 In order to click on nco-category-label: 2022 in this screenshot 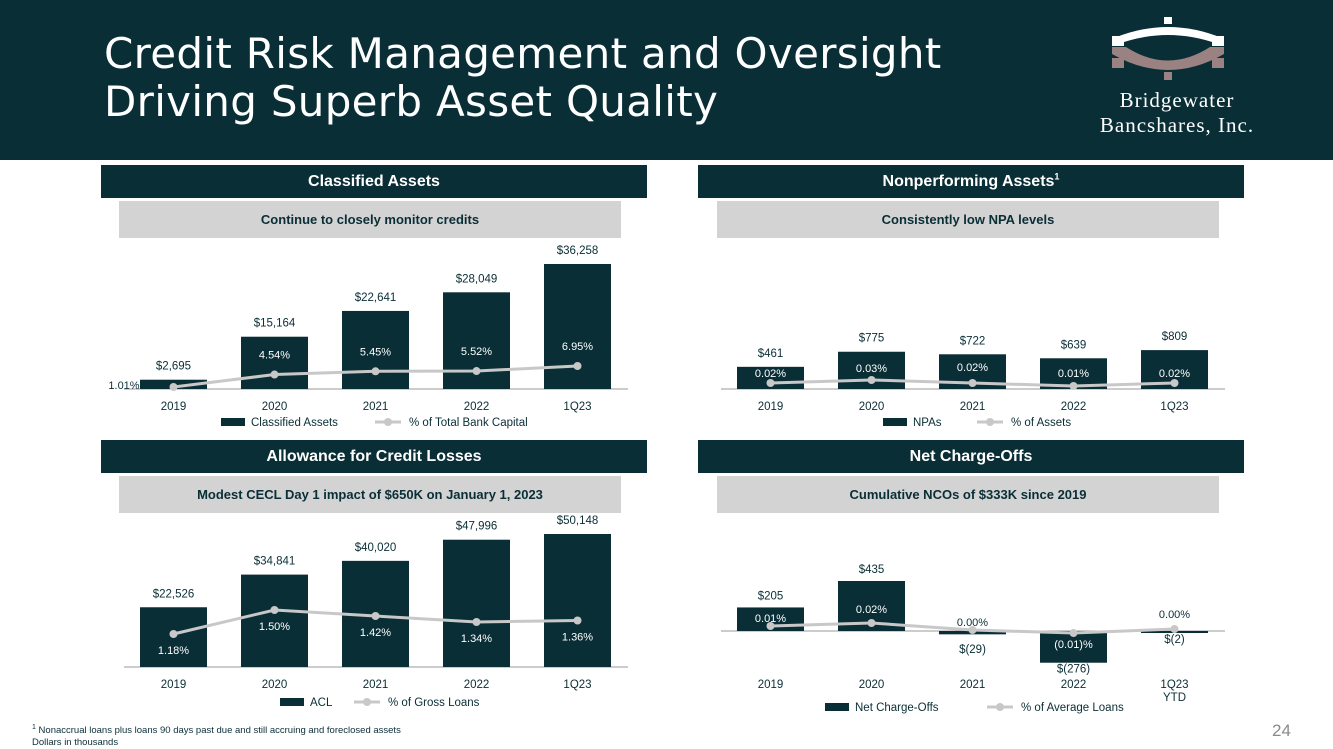, I will do `click(1074, 685)`.